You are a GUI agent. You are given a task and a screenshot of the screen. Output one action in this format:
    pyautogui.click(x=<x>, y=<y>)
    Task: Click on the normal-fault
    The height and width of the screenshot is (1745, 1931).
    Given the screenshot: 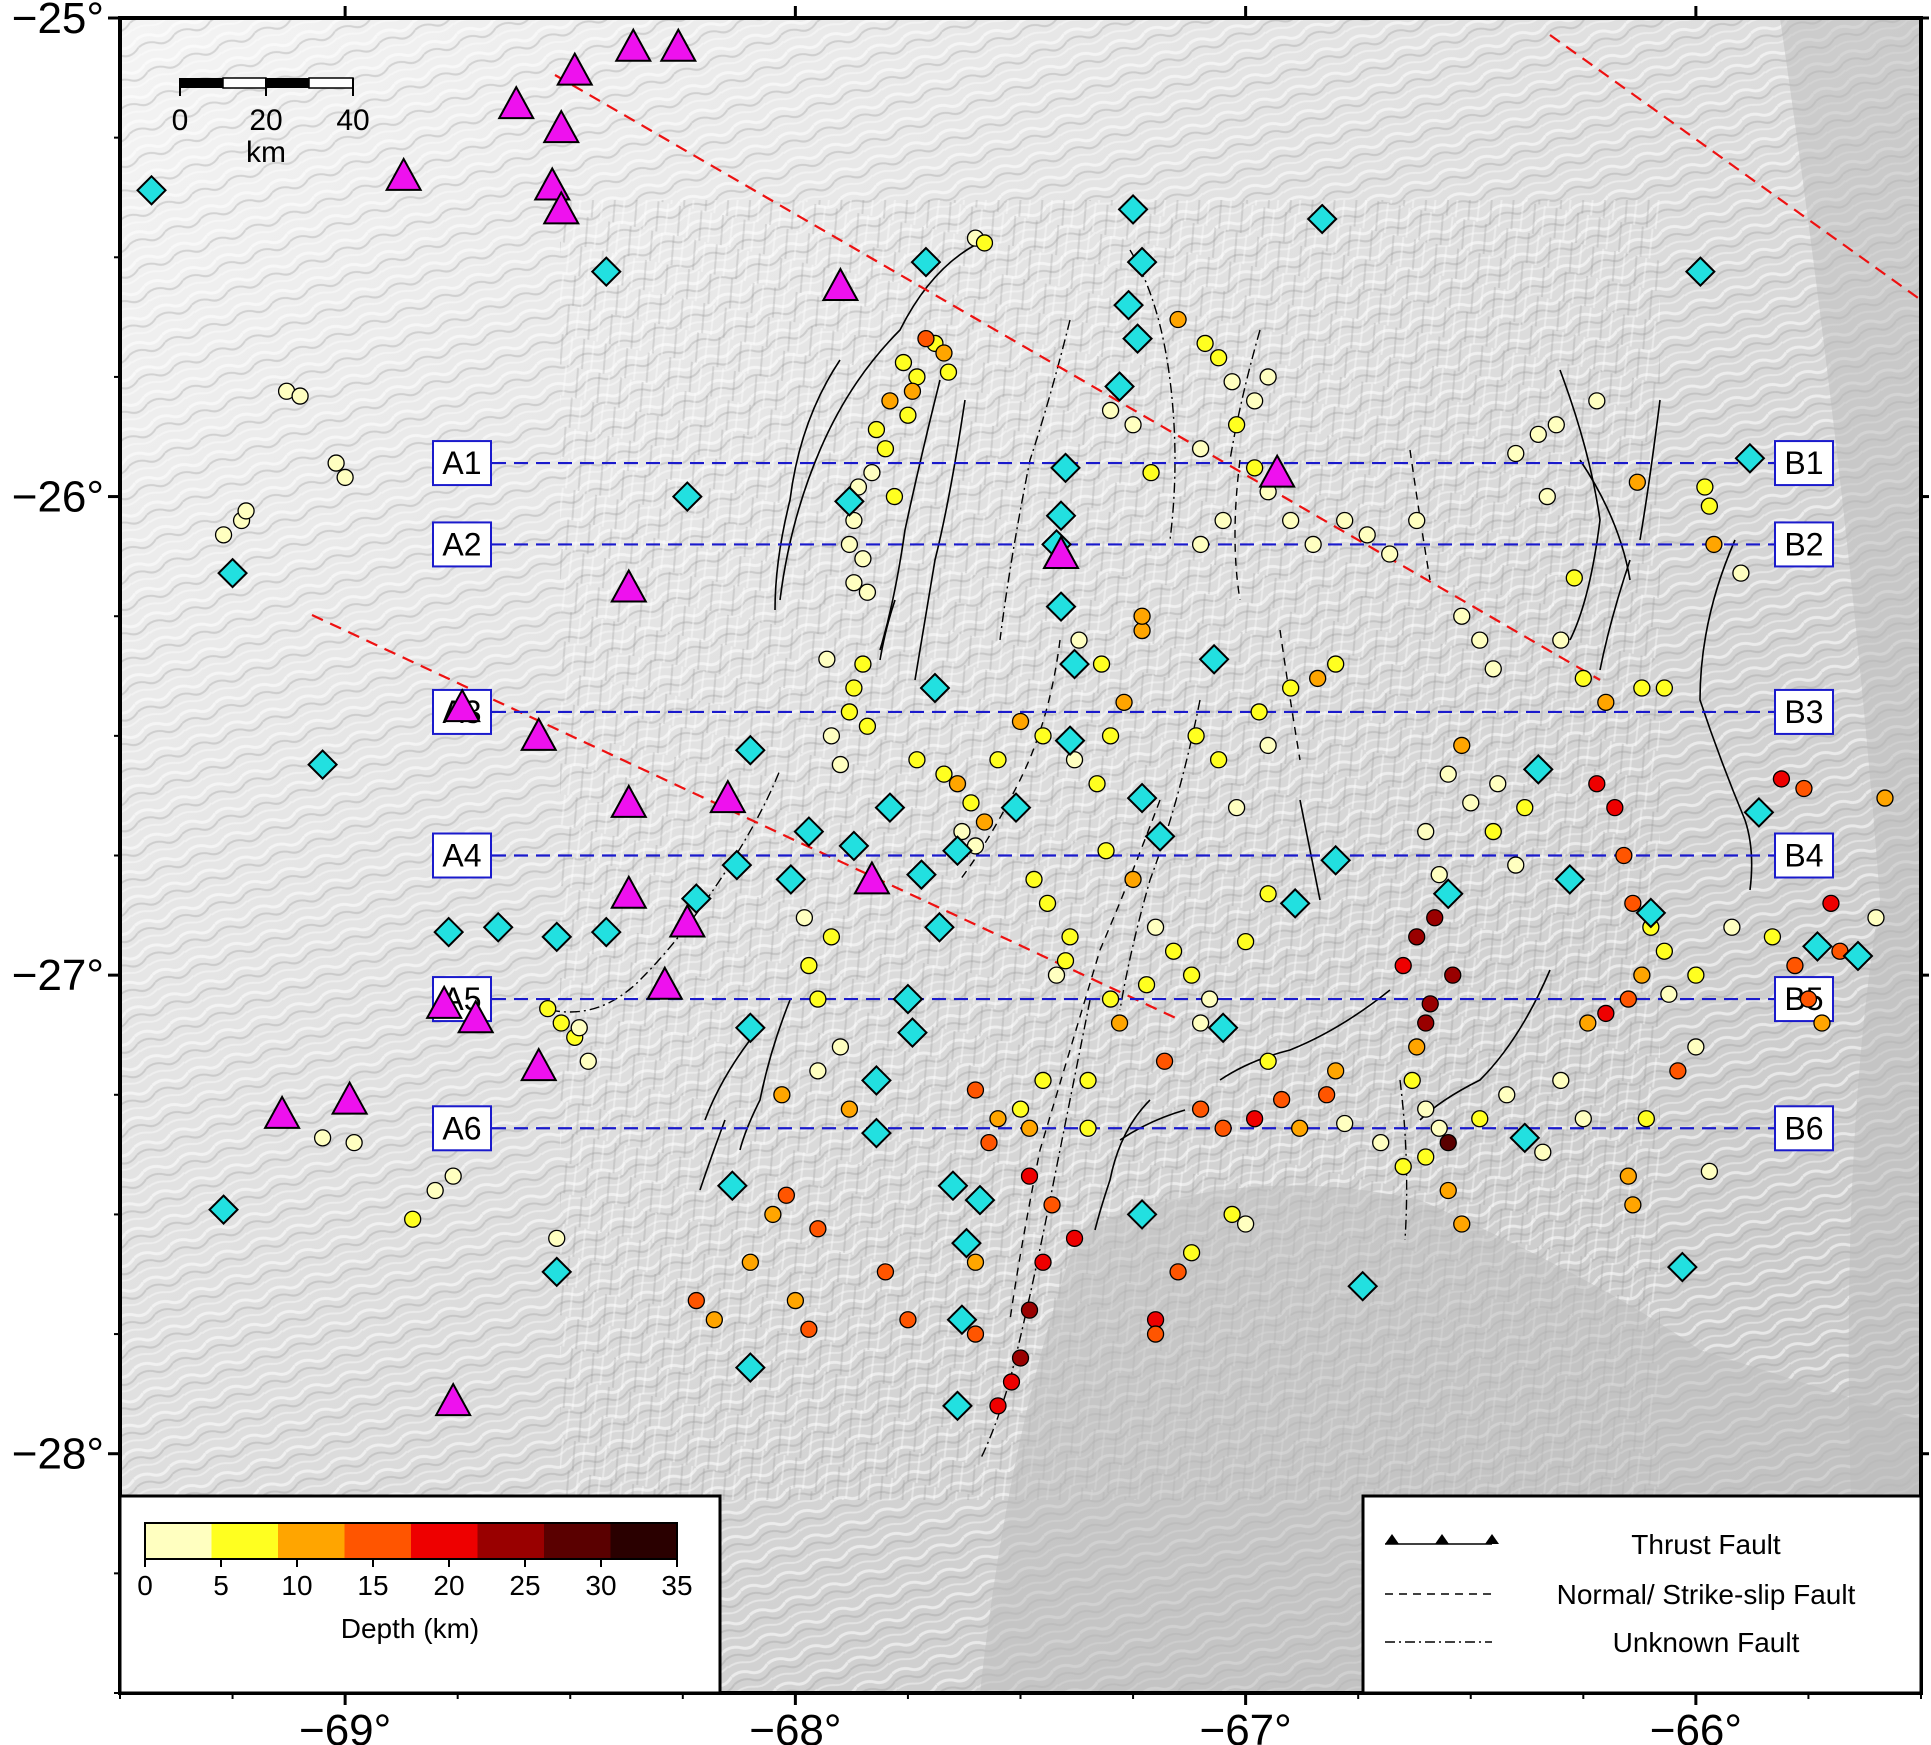 What is the action you would take?
    pyautogui.click(x=1290, y=695)
    